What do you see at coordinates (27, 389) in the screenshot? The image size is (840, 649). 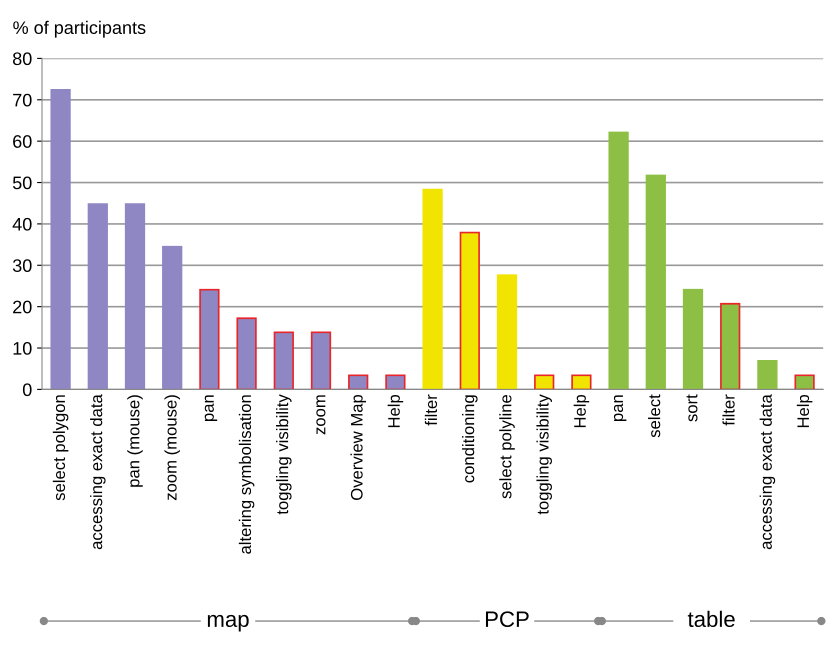 I see `y-tick-label: 0` at bounding box center [27, 389].